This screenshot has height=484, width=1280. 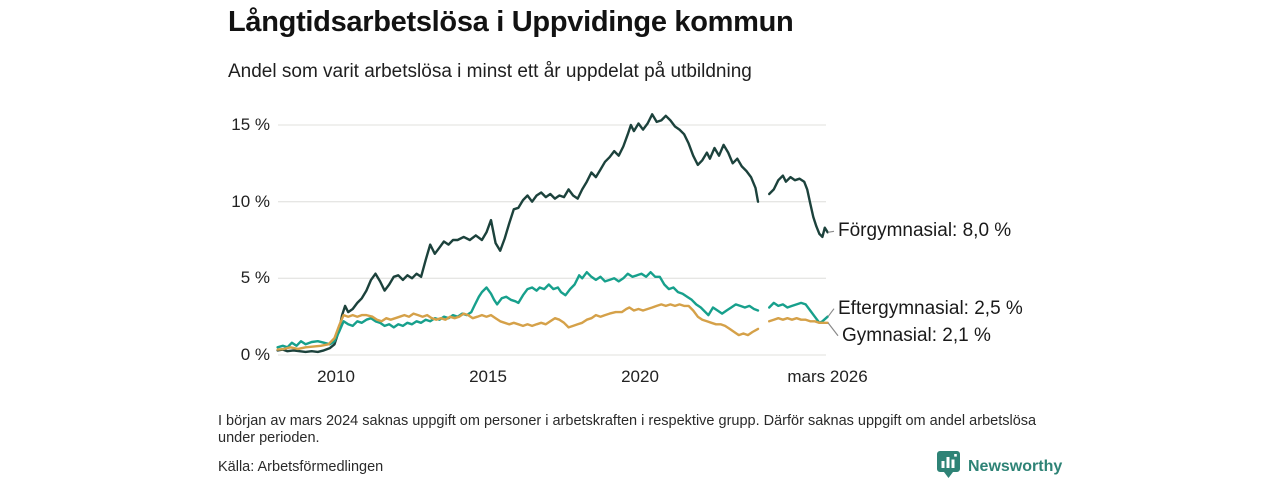 What do you see at coordinates (250, 124) in the screenshot?
I see `y-tick-label: 15 %` at bounding box center [250, 124].